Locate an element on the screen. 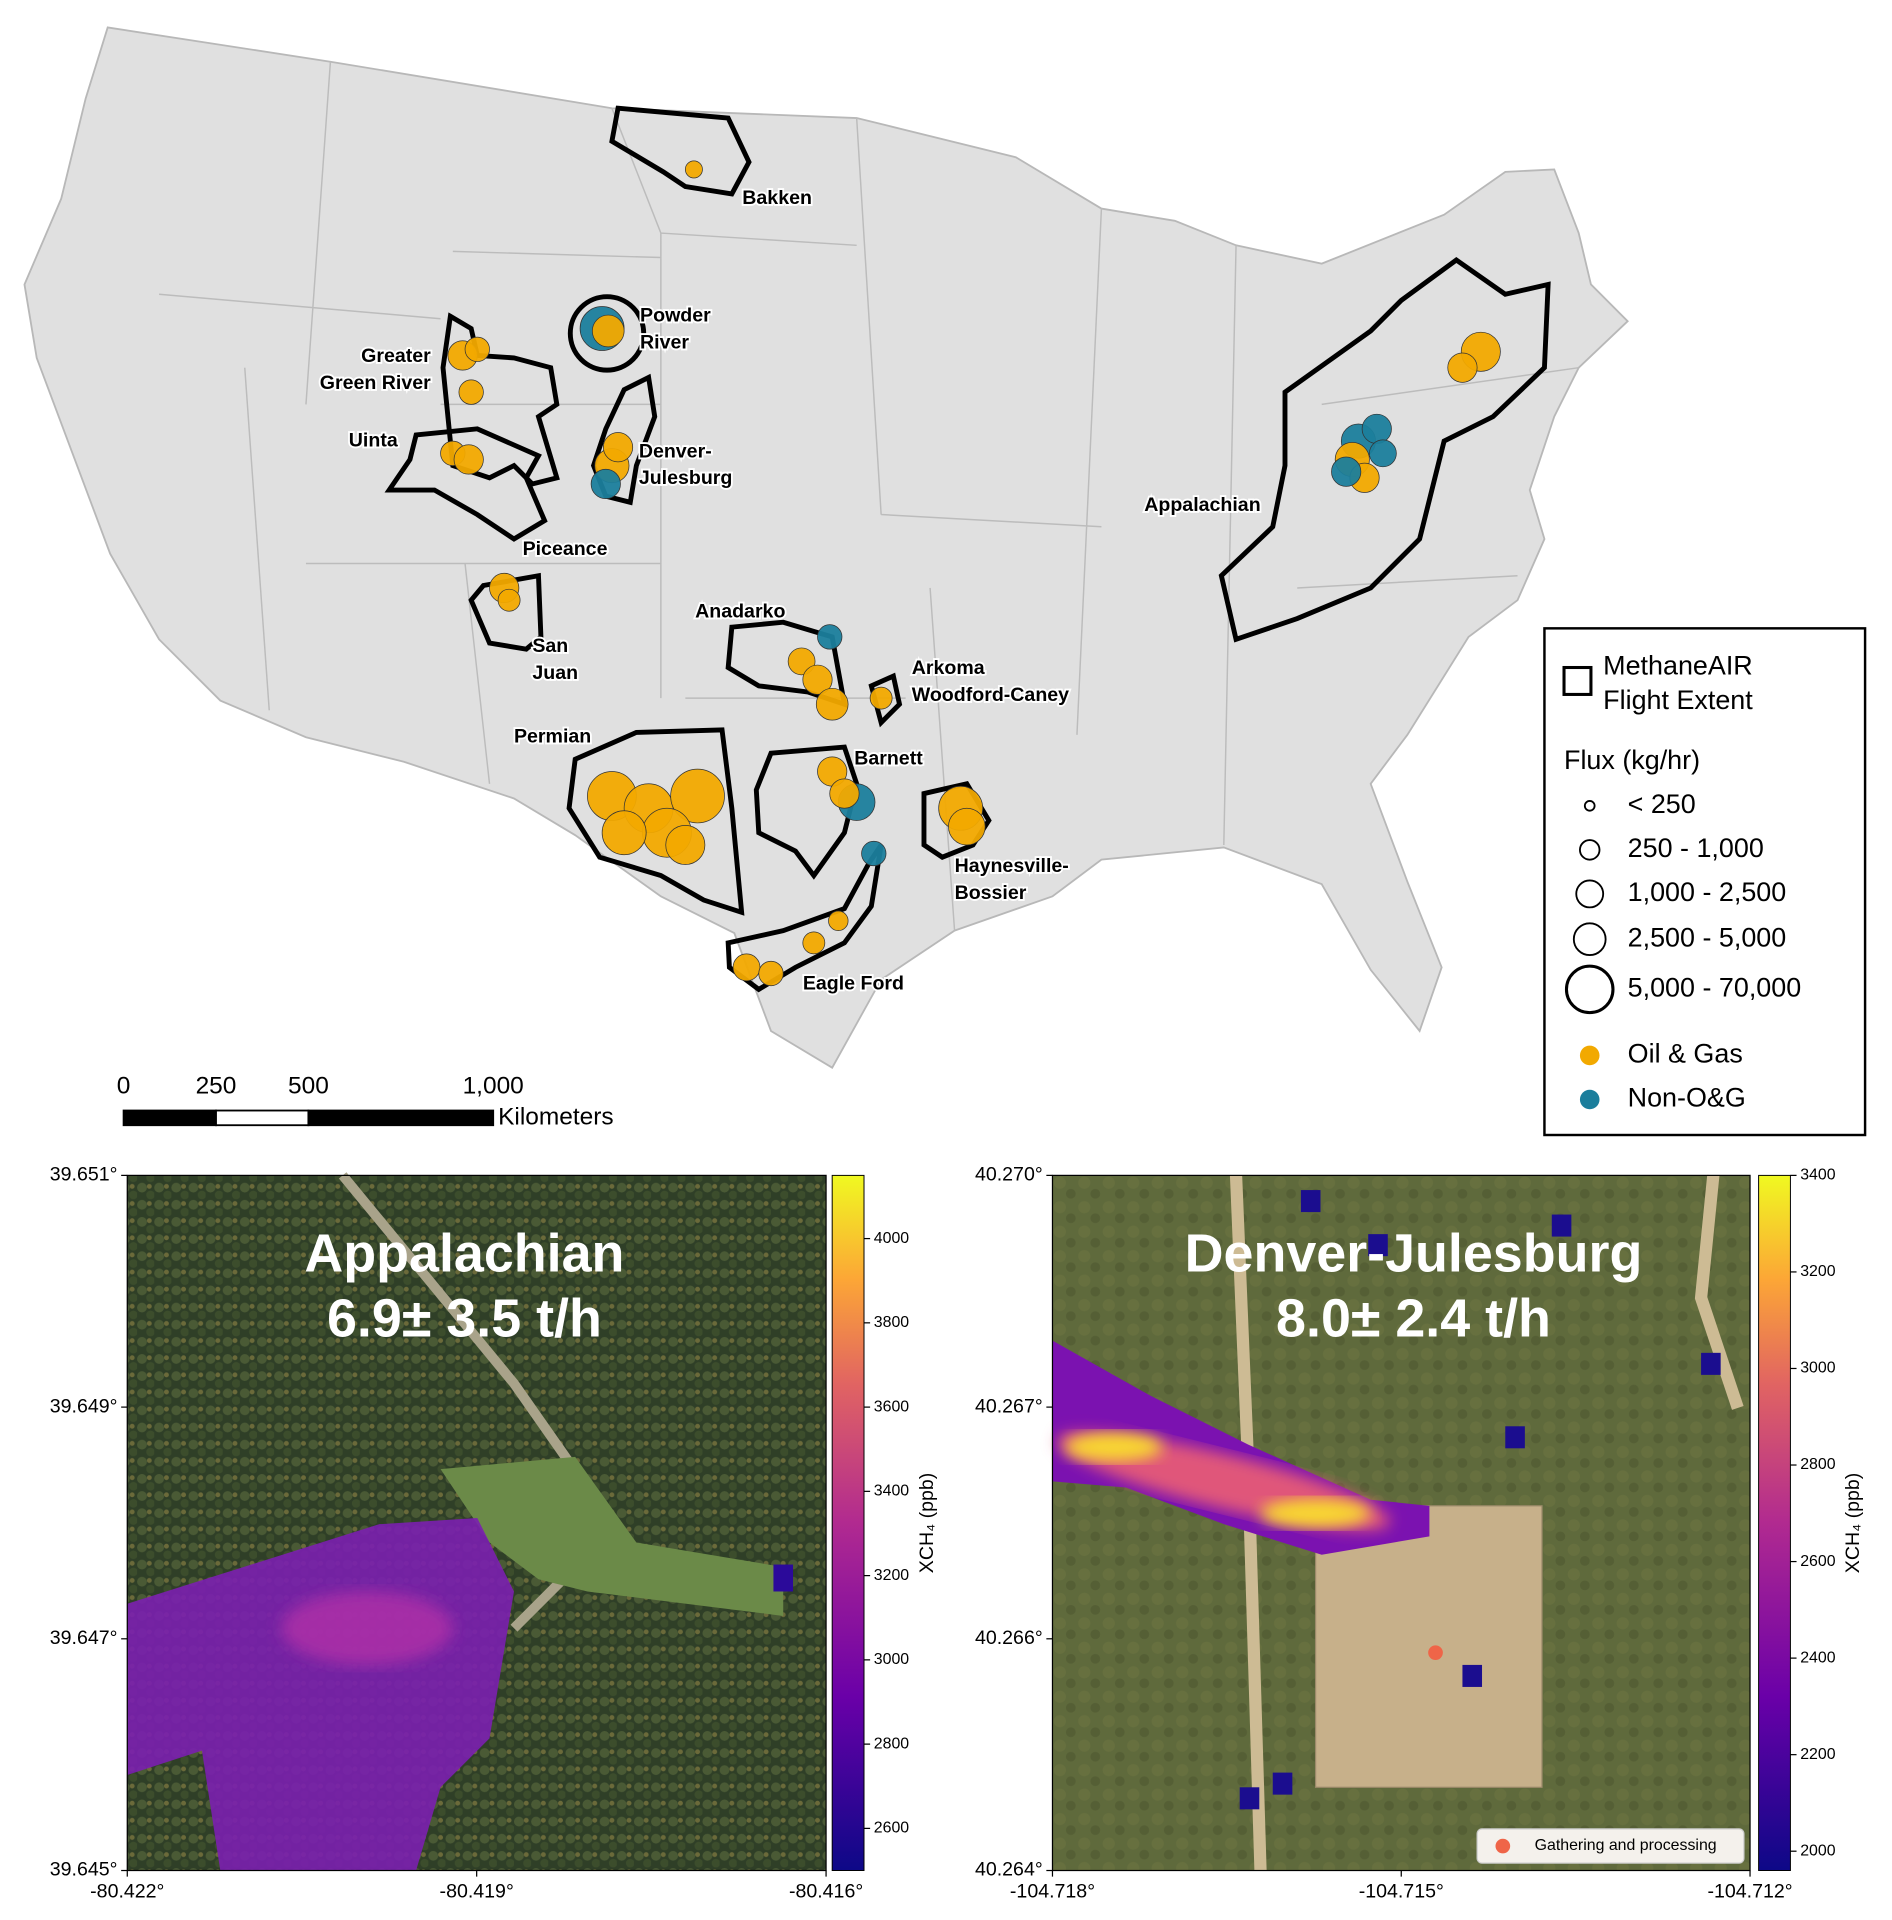  clearing is located at coordinates (612, 1536).